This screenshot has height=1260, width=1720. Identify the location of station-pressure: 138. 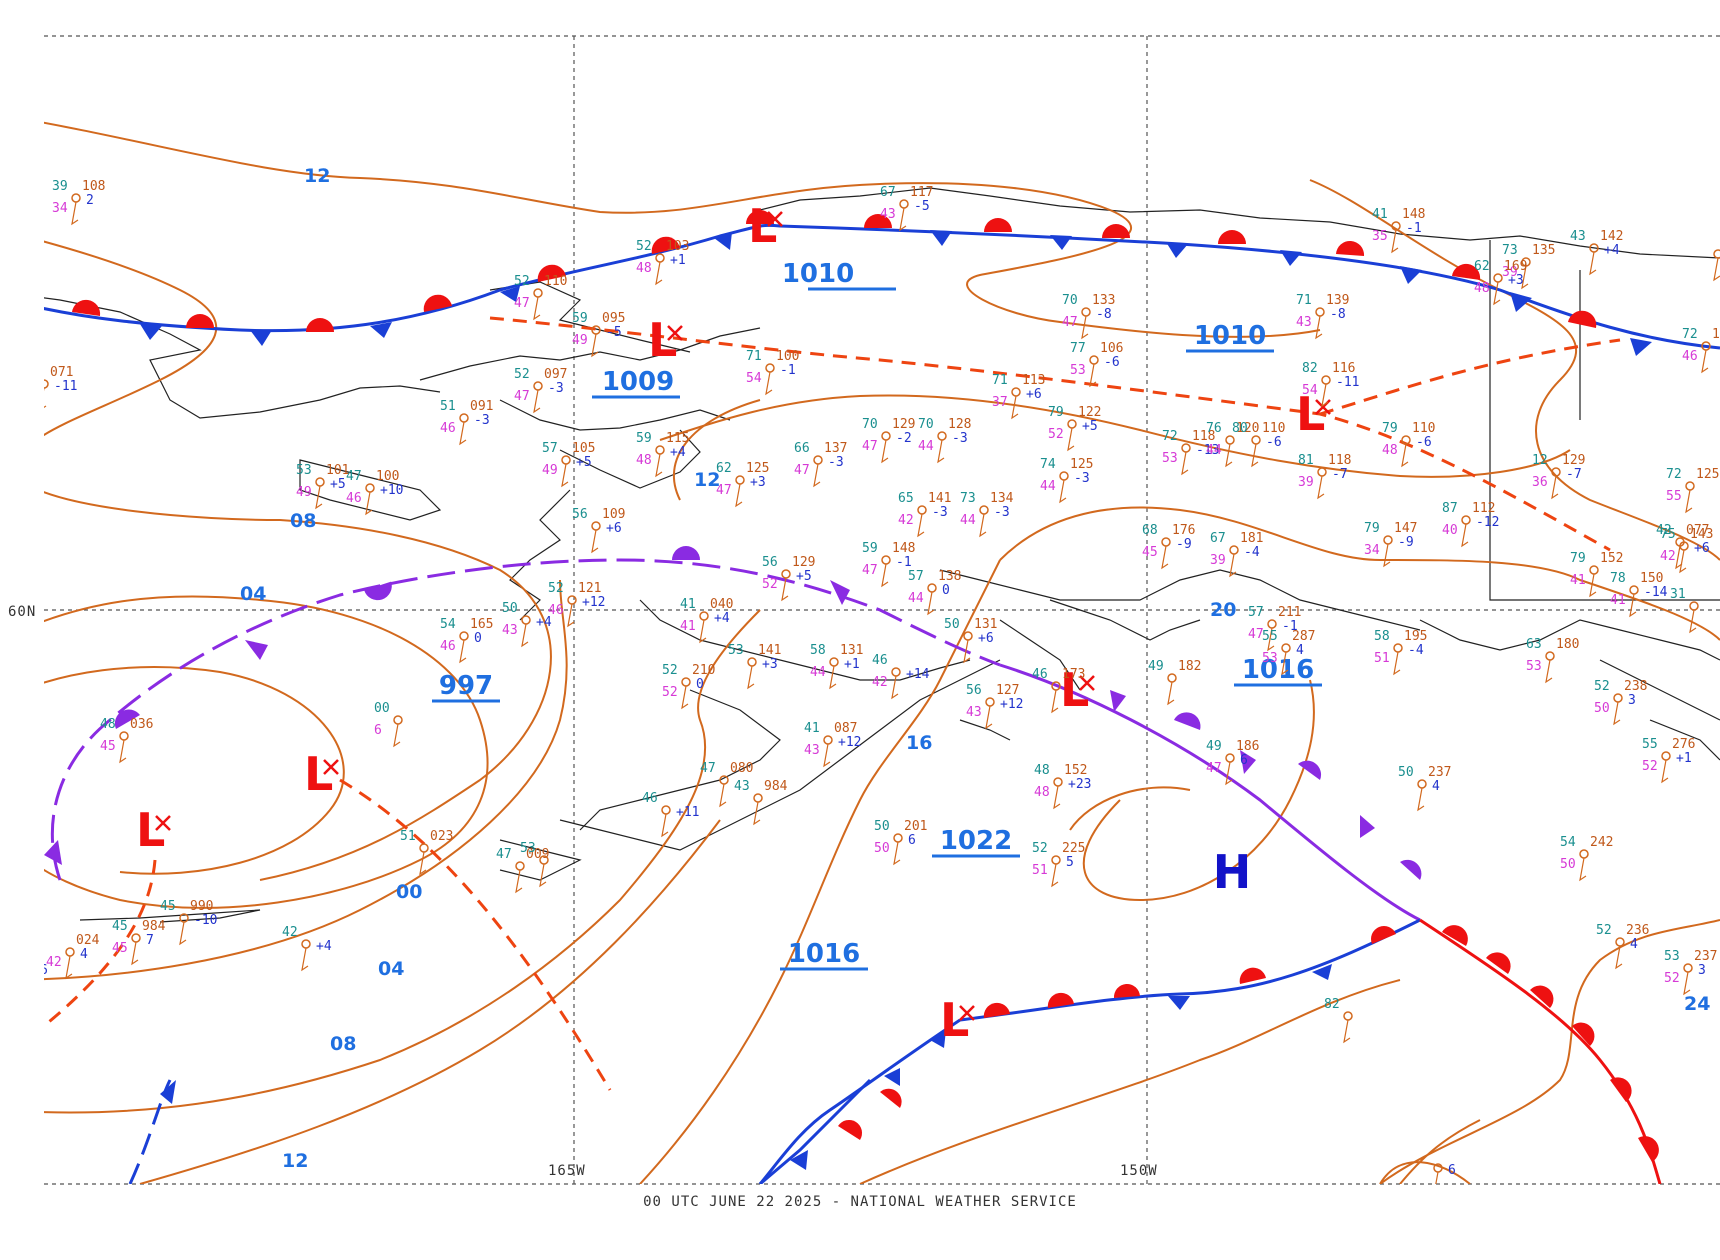
(949, 576).